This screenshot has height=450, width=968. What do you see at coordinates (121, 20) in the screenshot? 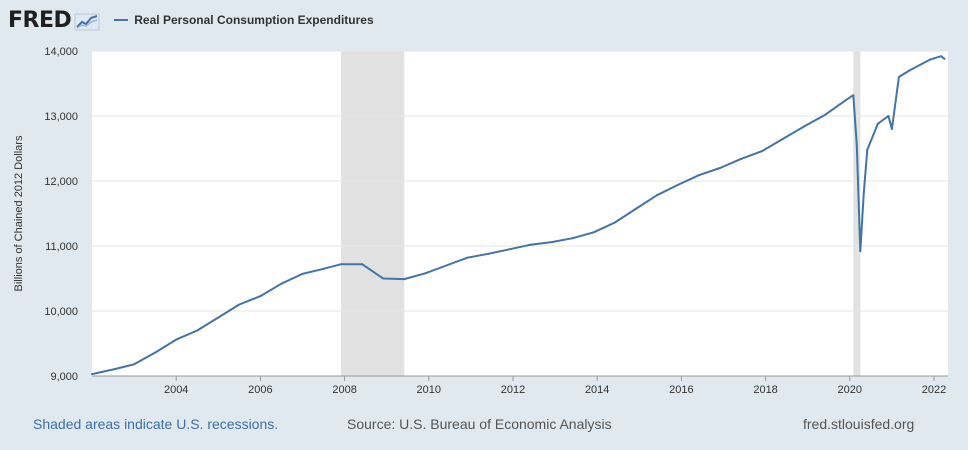
I see `legend-swatch` at bounding box center [121, 20].